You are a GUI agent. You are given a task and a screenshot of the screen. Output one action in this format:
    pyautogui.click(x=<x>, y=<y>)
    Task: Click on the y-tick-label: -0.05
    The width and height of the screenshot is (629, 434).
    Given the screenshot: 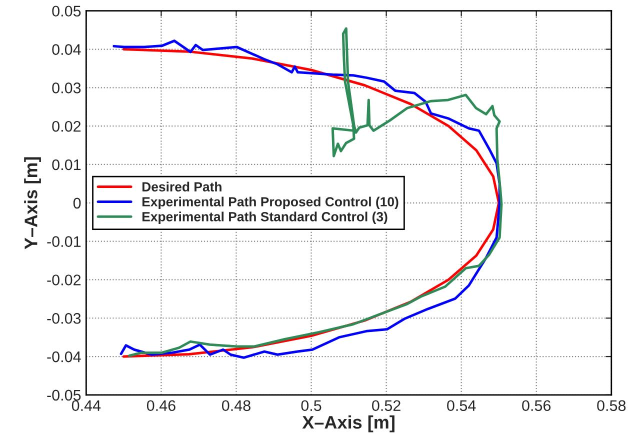 What is the action you would take?
    pyautogui.click(x=64, y=395)
    